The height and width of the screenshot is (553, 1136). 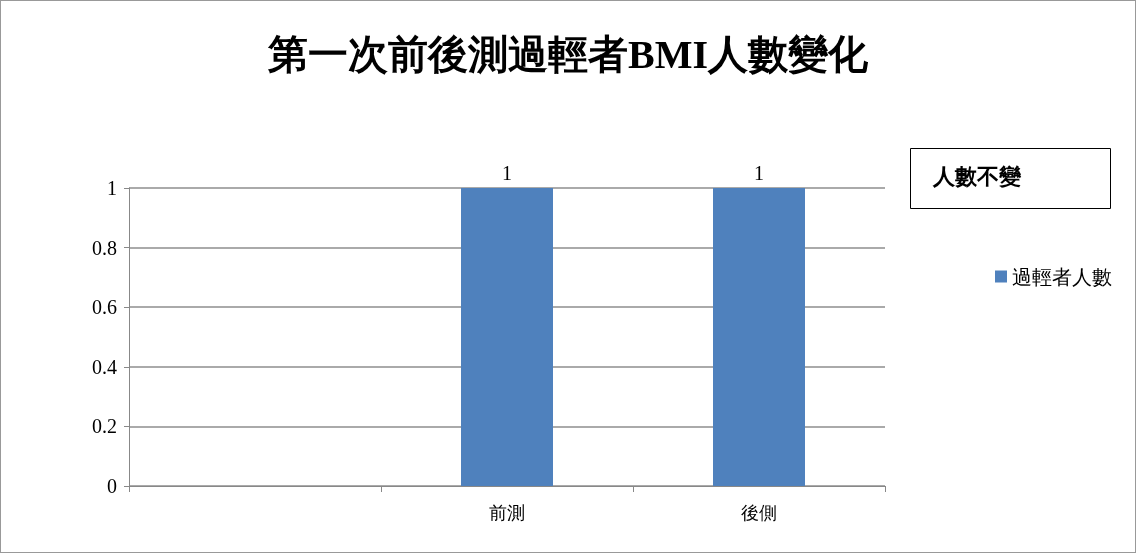 What do you see at coordinates (507, 513) in the screenshot?
I see `x-tick-label: 前測` at bounding box center [507, 513].